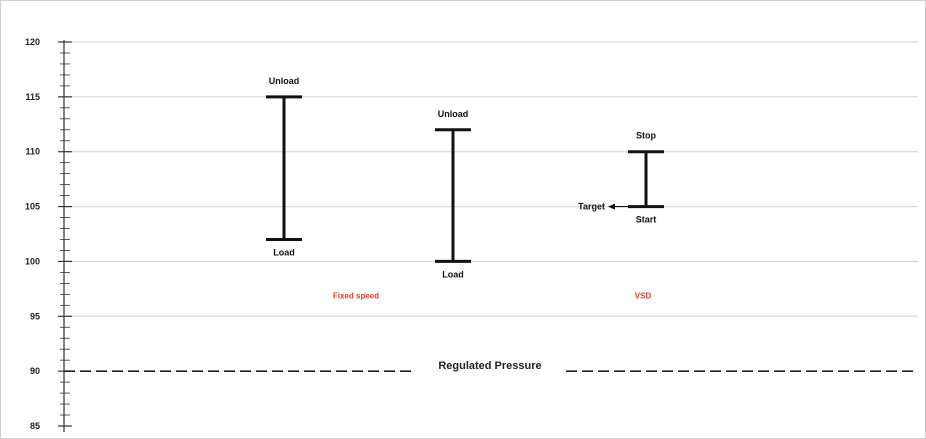 The image size is (926, 439). What do you see at coordinates (48, 234) in the screenshot?
I see `y-axis: 85 90 95 100 105 110 115 120` at bounding box center [48, 234].